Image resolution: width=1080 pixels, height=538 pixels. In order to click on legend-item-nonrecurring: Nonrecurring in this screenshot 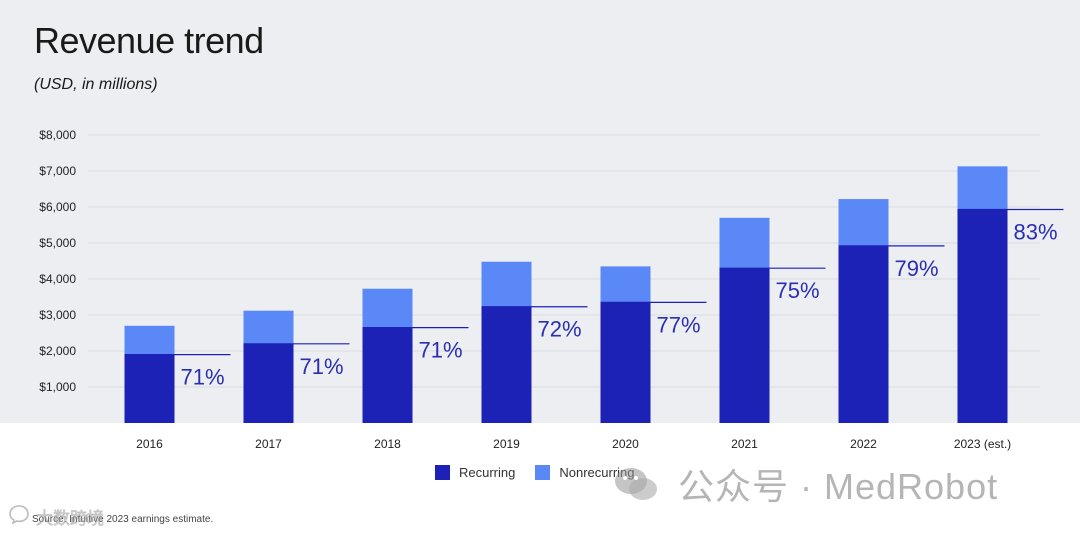, I will do `click(585, 472)`.